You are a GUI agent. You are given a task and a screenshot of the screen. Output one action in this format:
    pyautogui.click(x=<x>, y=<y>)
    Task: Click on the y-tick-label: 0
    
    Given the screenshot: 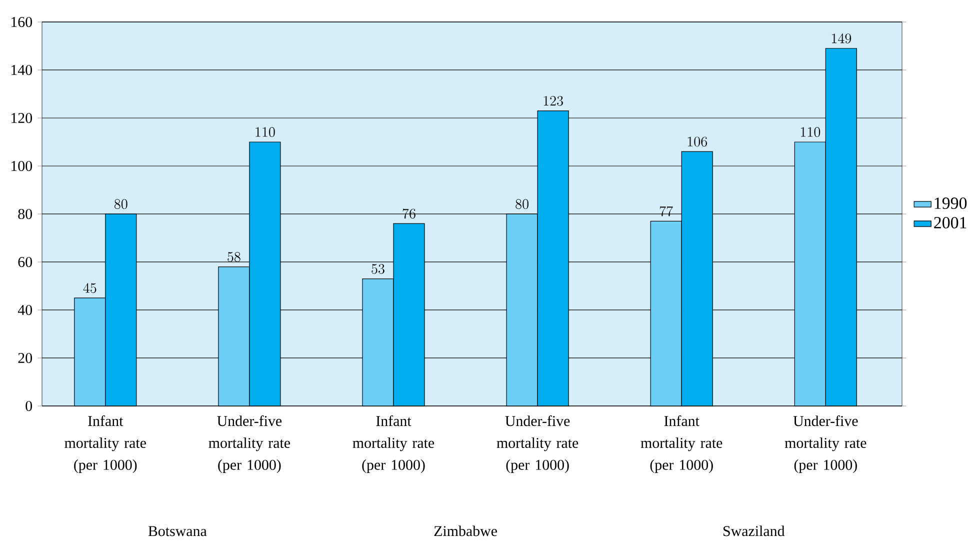 What is the action you would take?
    pyautogui.click(x=29, y=406)
    